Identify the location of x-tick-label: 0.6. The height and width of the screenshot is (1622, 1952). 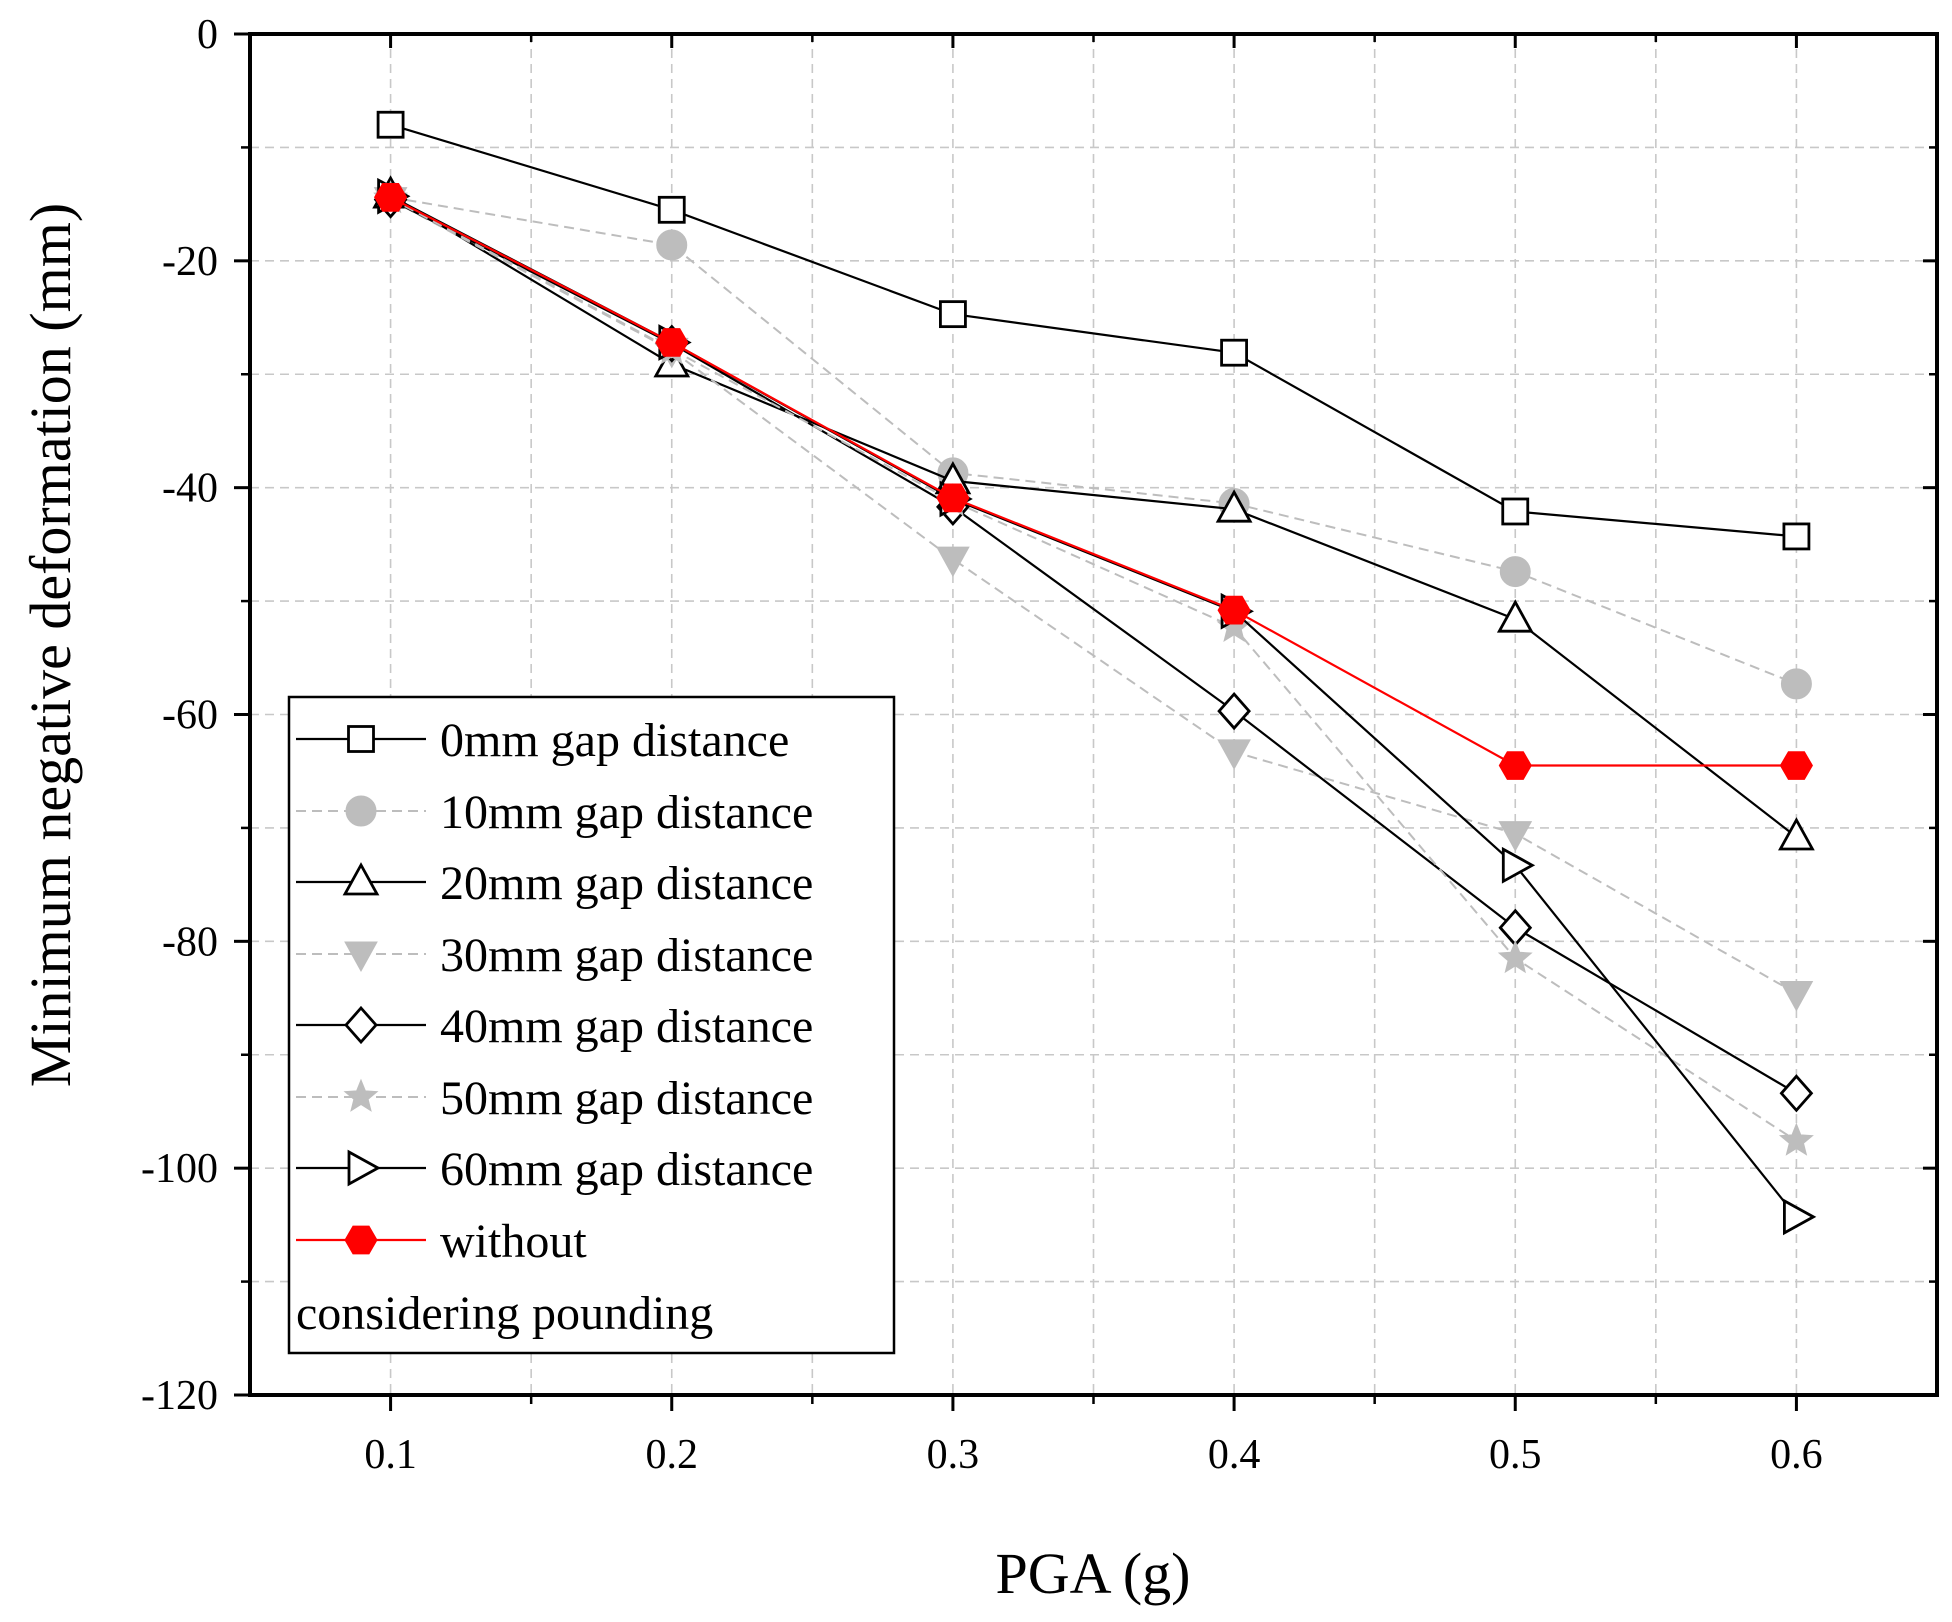
(1796, 1455).